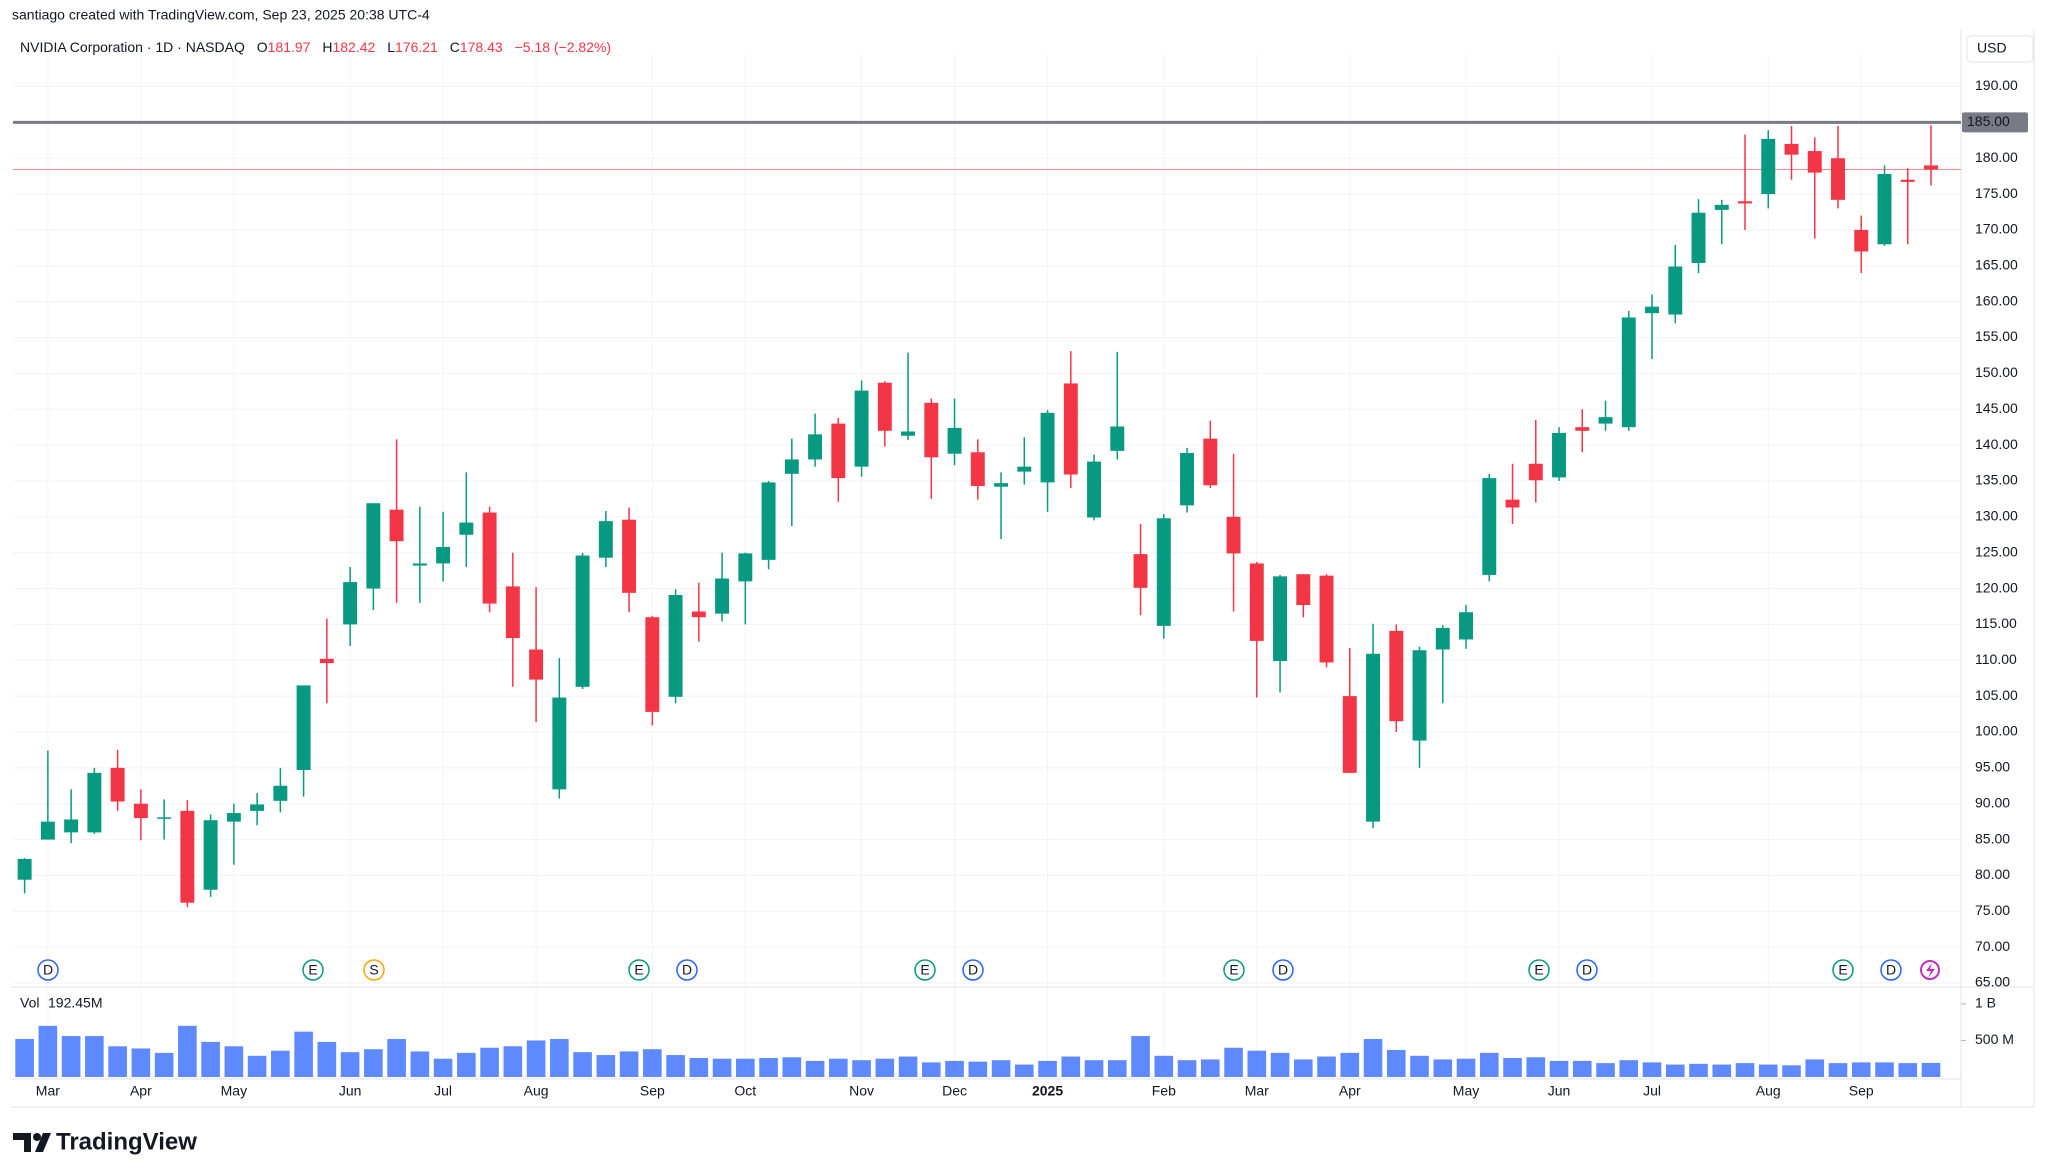 Image resolution: width=2048 pixels, height=1175 pixels. Describe the element at coordinates (1466, 1091) in the screenshot. I see `x-tick-label: May` at that location.